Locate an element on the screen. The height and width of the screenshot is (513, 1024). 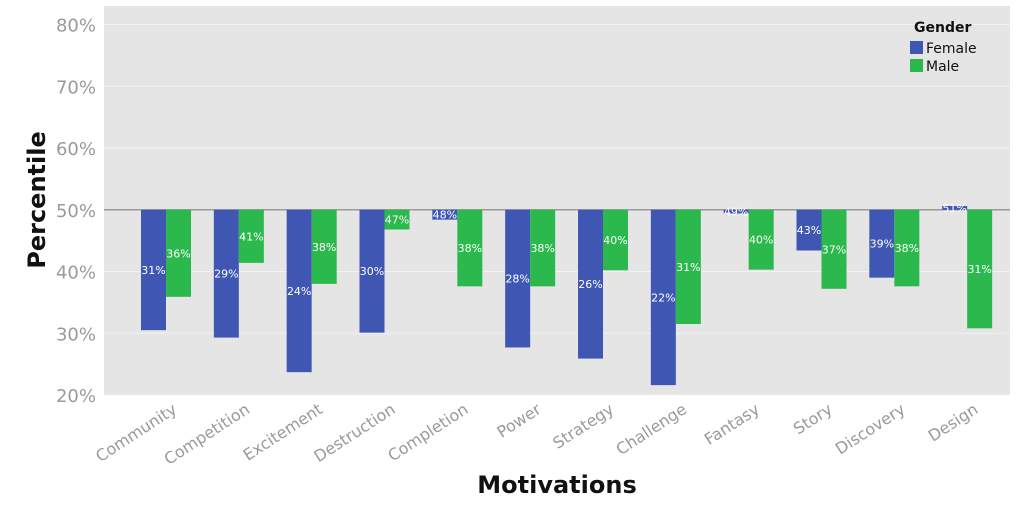
x-axis-title: Motivations is located at coordinates (556, 485).